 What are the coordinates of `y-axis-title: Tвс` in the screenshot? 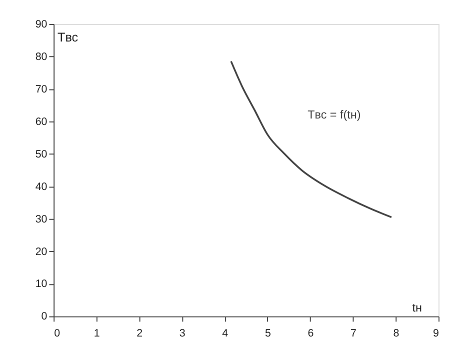 It's located at (67, 37).